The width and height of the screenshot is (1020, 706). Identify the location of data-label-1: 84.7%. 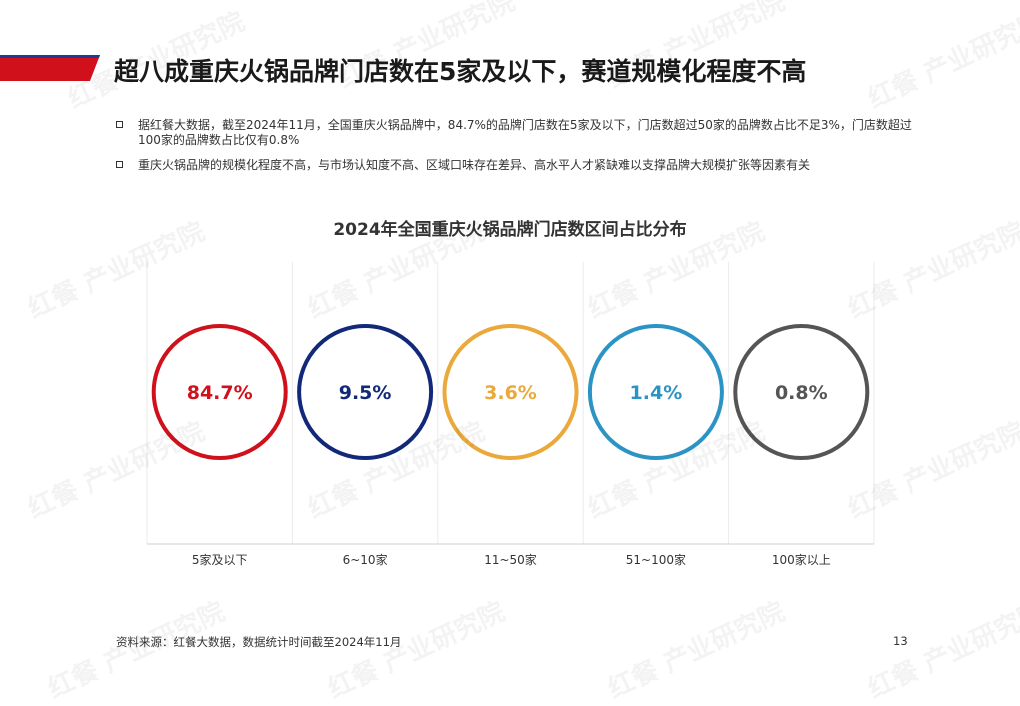
(220, 393).